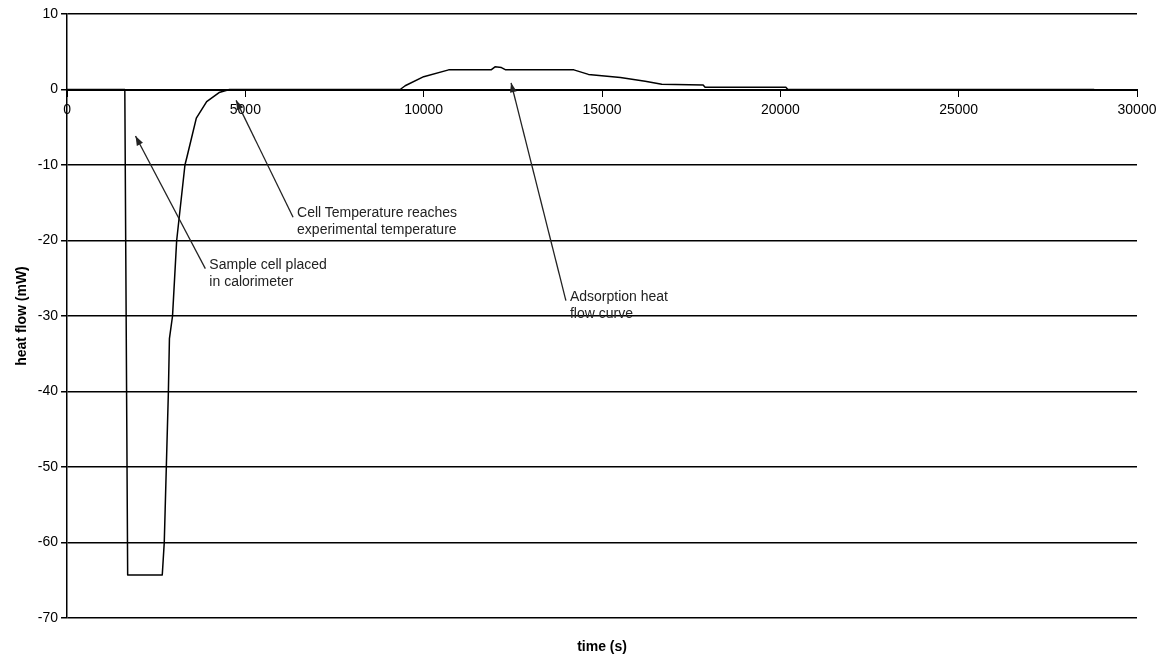  What do you see at coordinates (377, 221) in the screenshot?
I see `annotation: Cell Temperature reaches experimental temperature` at bounding box center [377, 221].